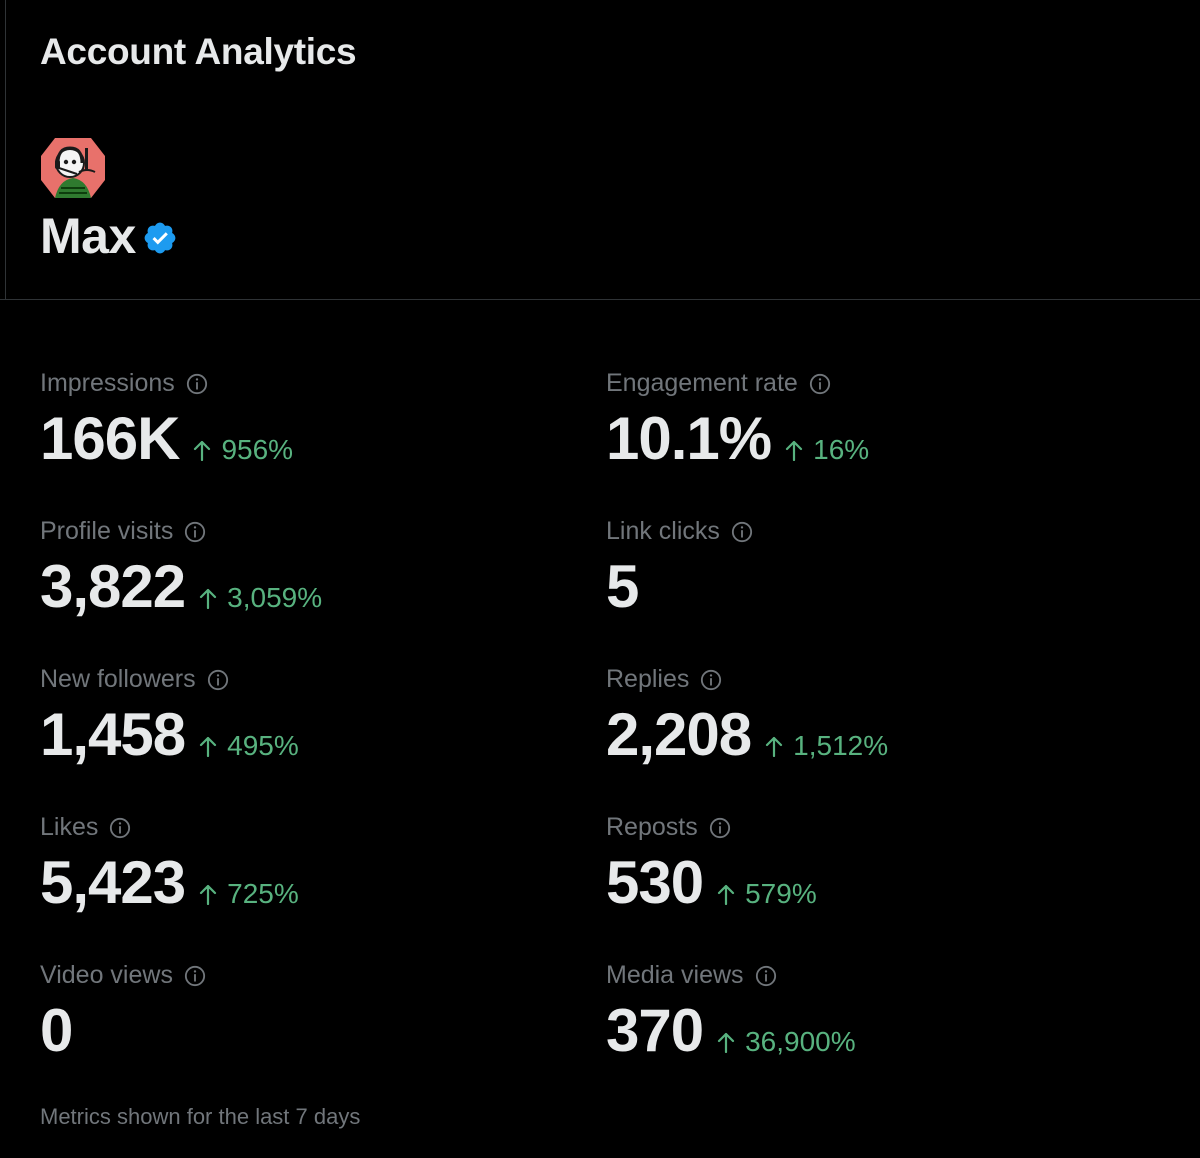 Image resolution: width=1200 pixels, height=1158 pixels. Describe the element at coordinates (263, 745) in the screenshot. I see `metric-change-value: 495%` at that location.